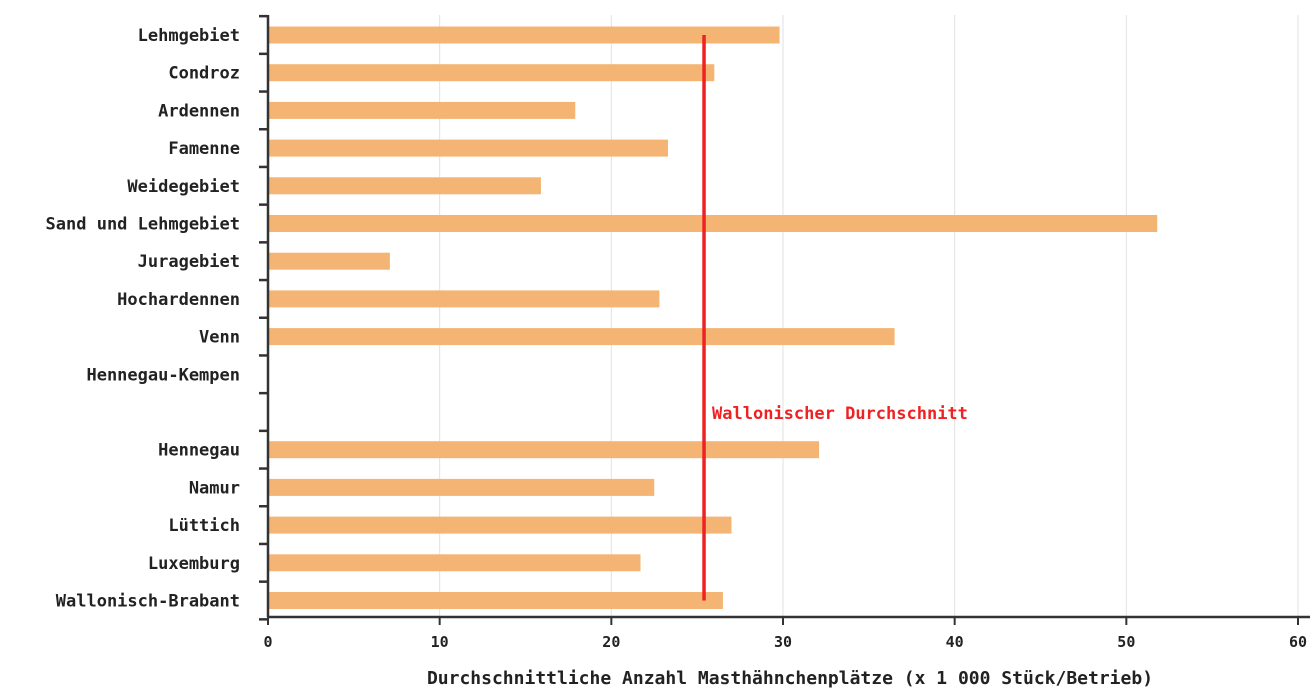  What do you see at coordinates (1298, 642) in the screenshot?
I see `x-tick-label-6: 60` at bounding box center [1298, 642].